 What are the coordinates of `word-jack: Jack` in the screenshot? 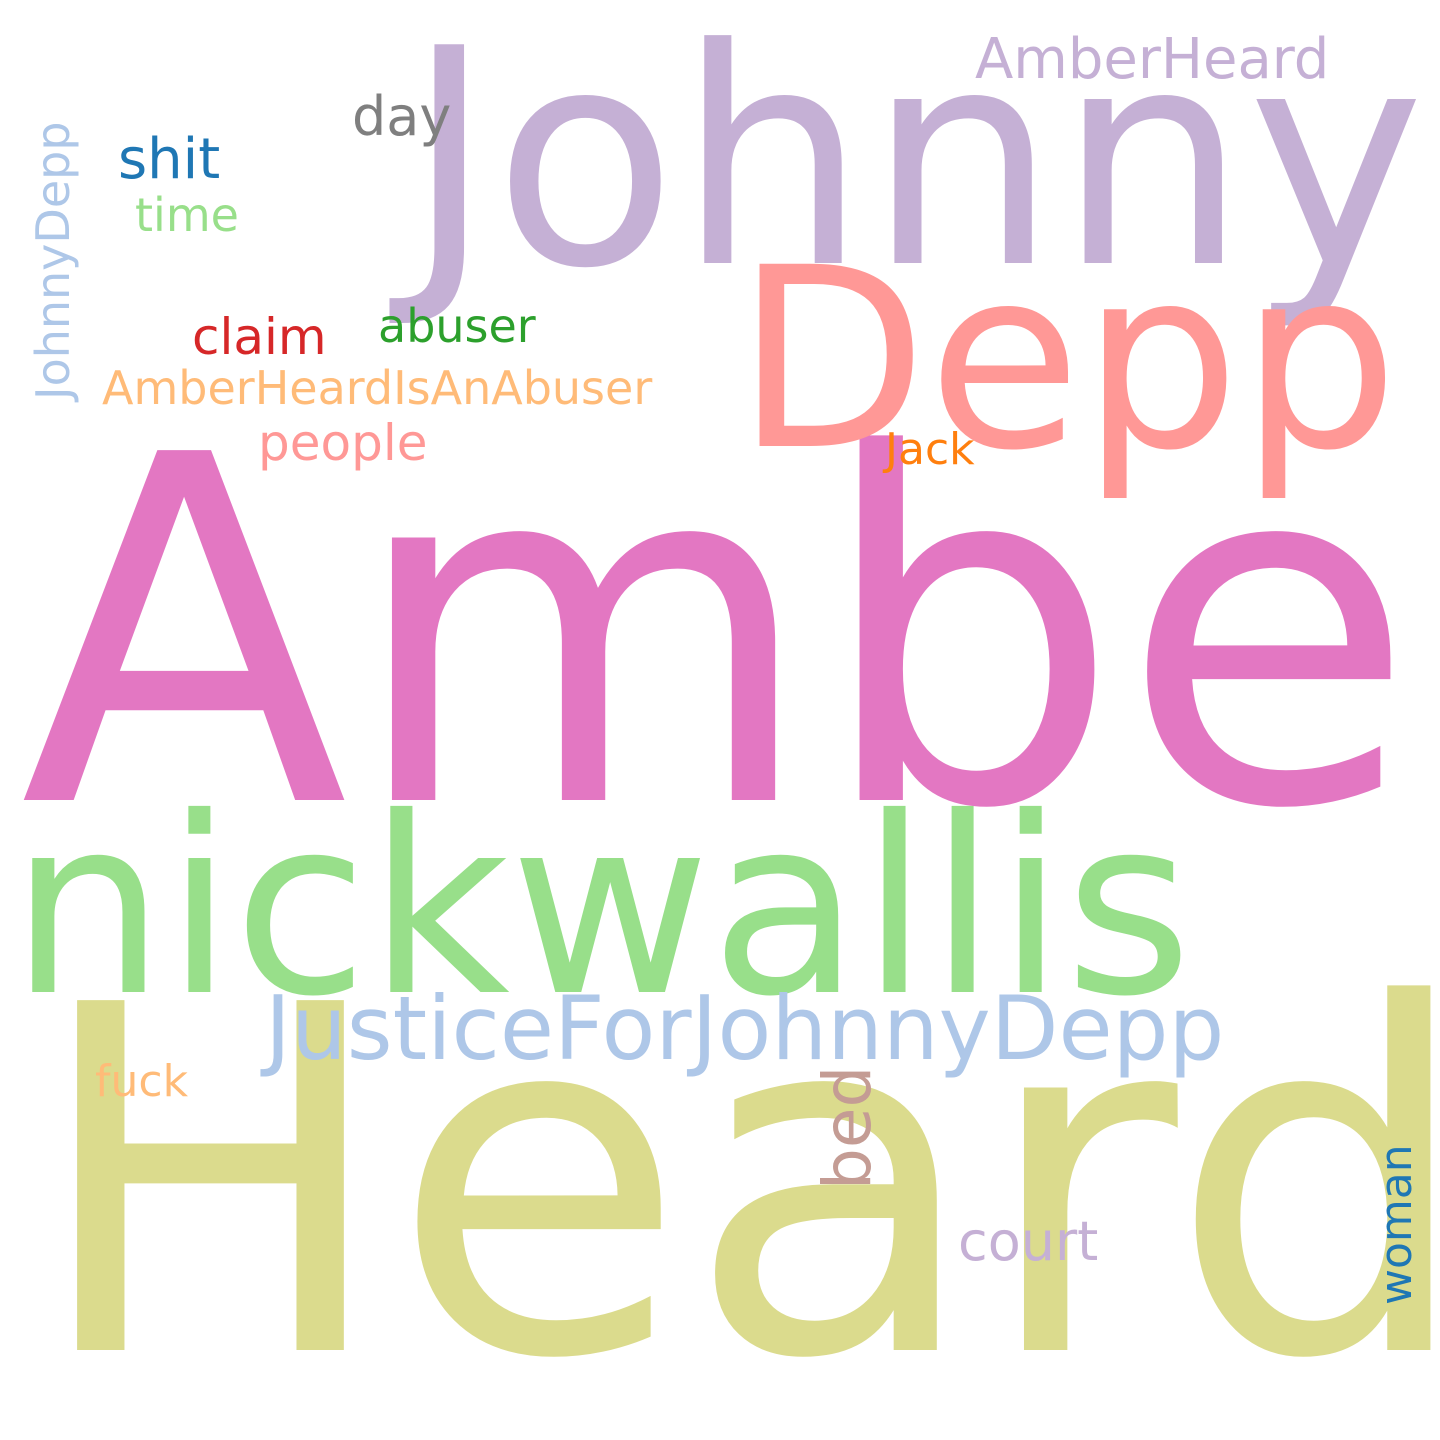 It's located at (930, 449).